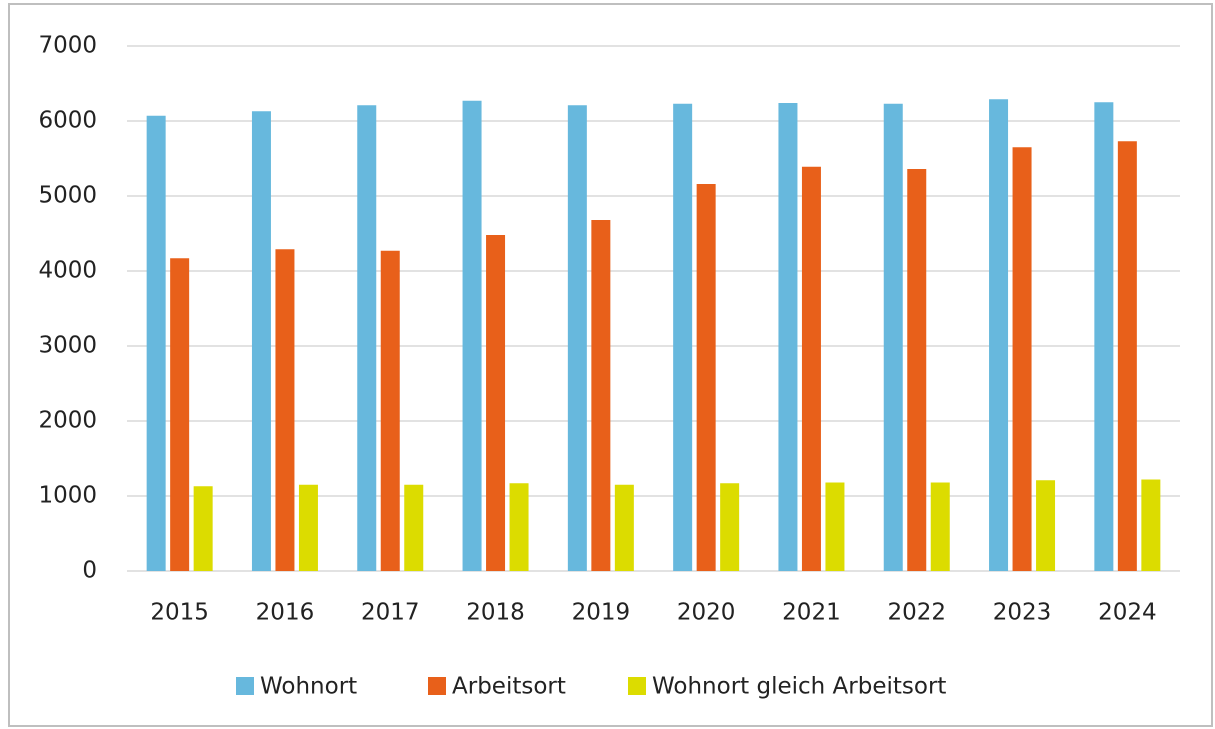 This screenshot has height=729, width=1215. I want to click on x-tick-label: 2017, so click(390, 613).